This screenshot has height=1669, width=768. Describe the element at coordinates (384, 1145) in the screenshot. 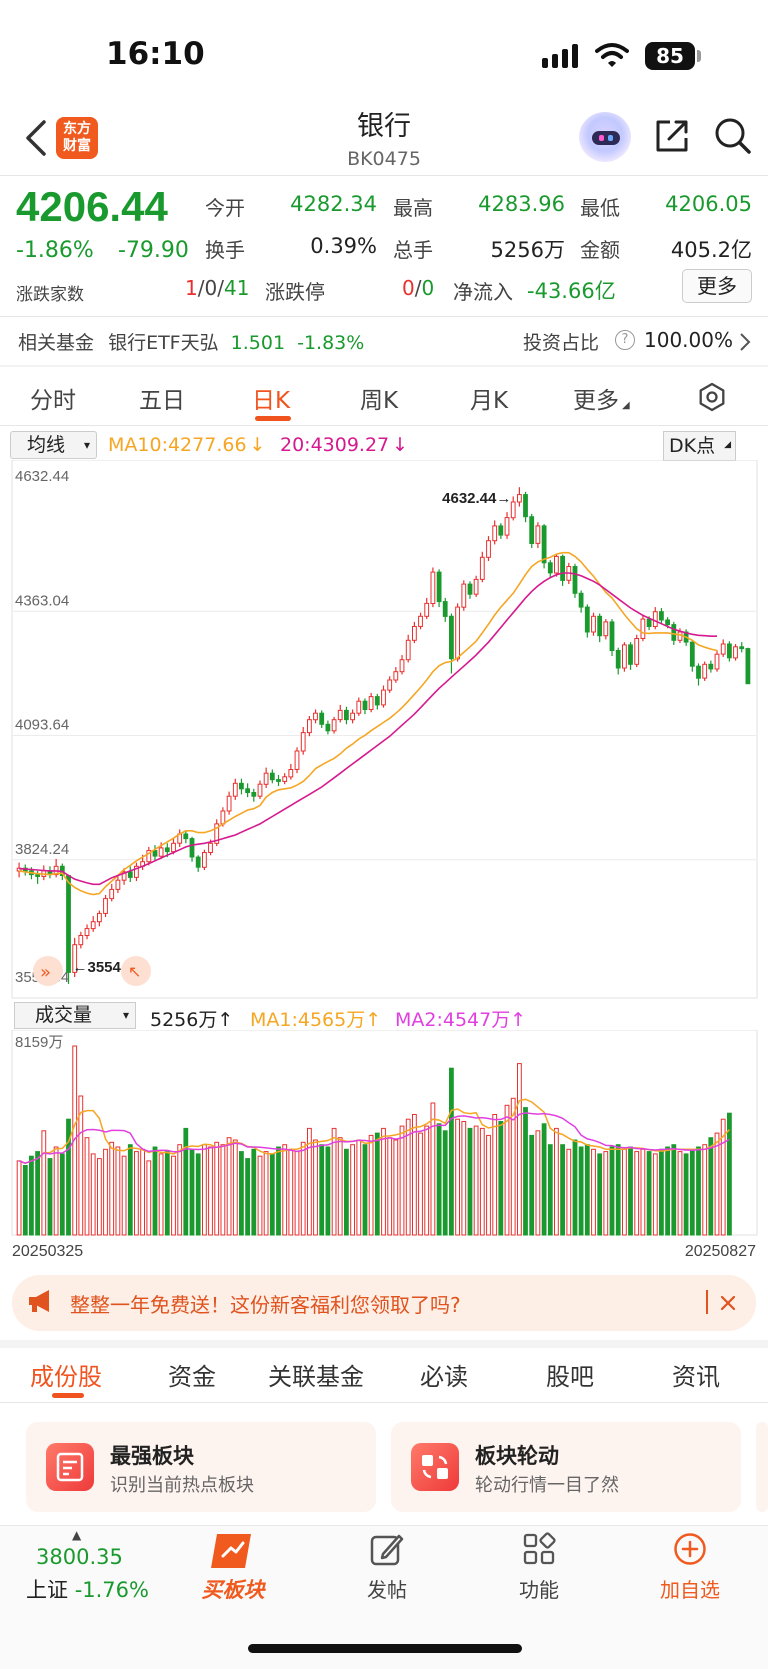

I see `volume-chart: 8159万 20250325 20250827` at that location.